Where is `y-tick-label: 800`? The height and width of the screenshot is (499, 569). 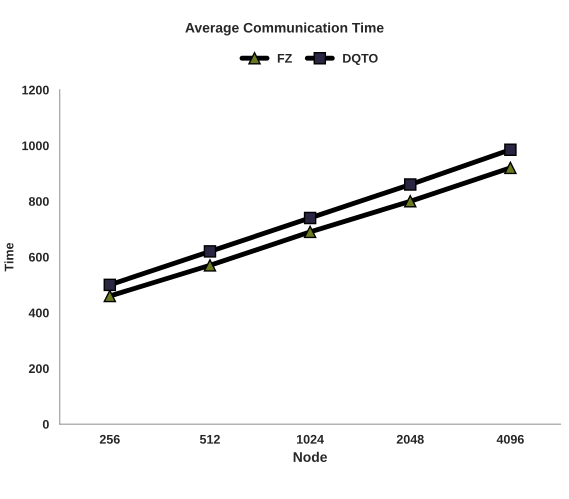
y-tick-label: 800 is located at coordinates (38, 201).